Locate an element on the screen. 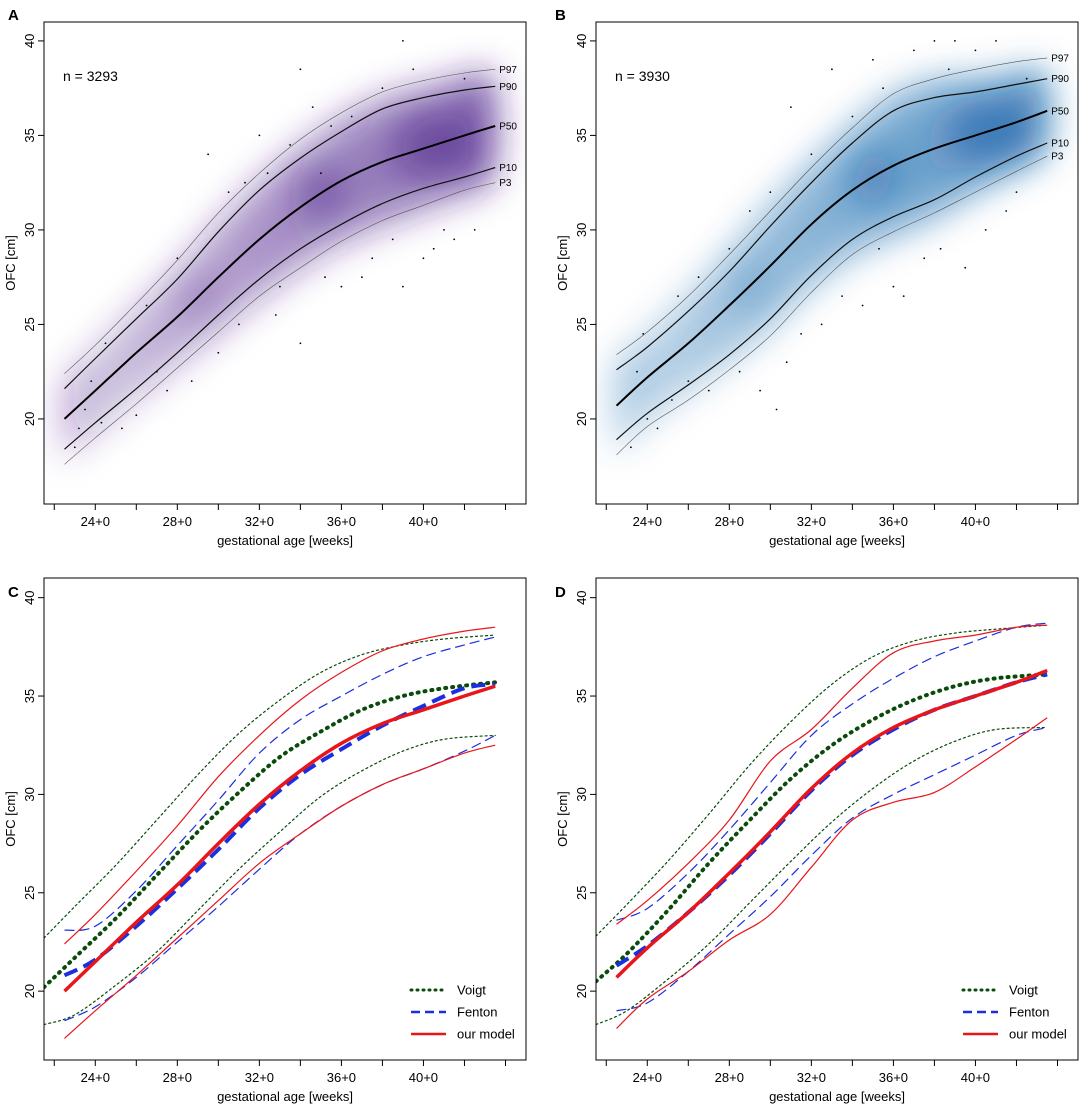 Image resolution: width=1084 pixels, height=1113 pixels. percentile-line-p3 is located at coordinates (280, 323).